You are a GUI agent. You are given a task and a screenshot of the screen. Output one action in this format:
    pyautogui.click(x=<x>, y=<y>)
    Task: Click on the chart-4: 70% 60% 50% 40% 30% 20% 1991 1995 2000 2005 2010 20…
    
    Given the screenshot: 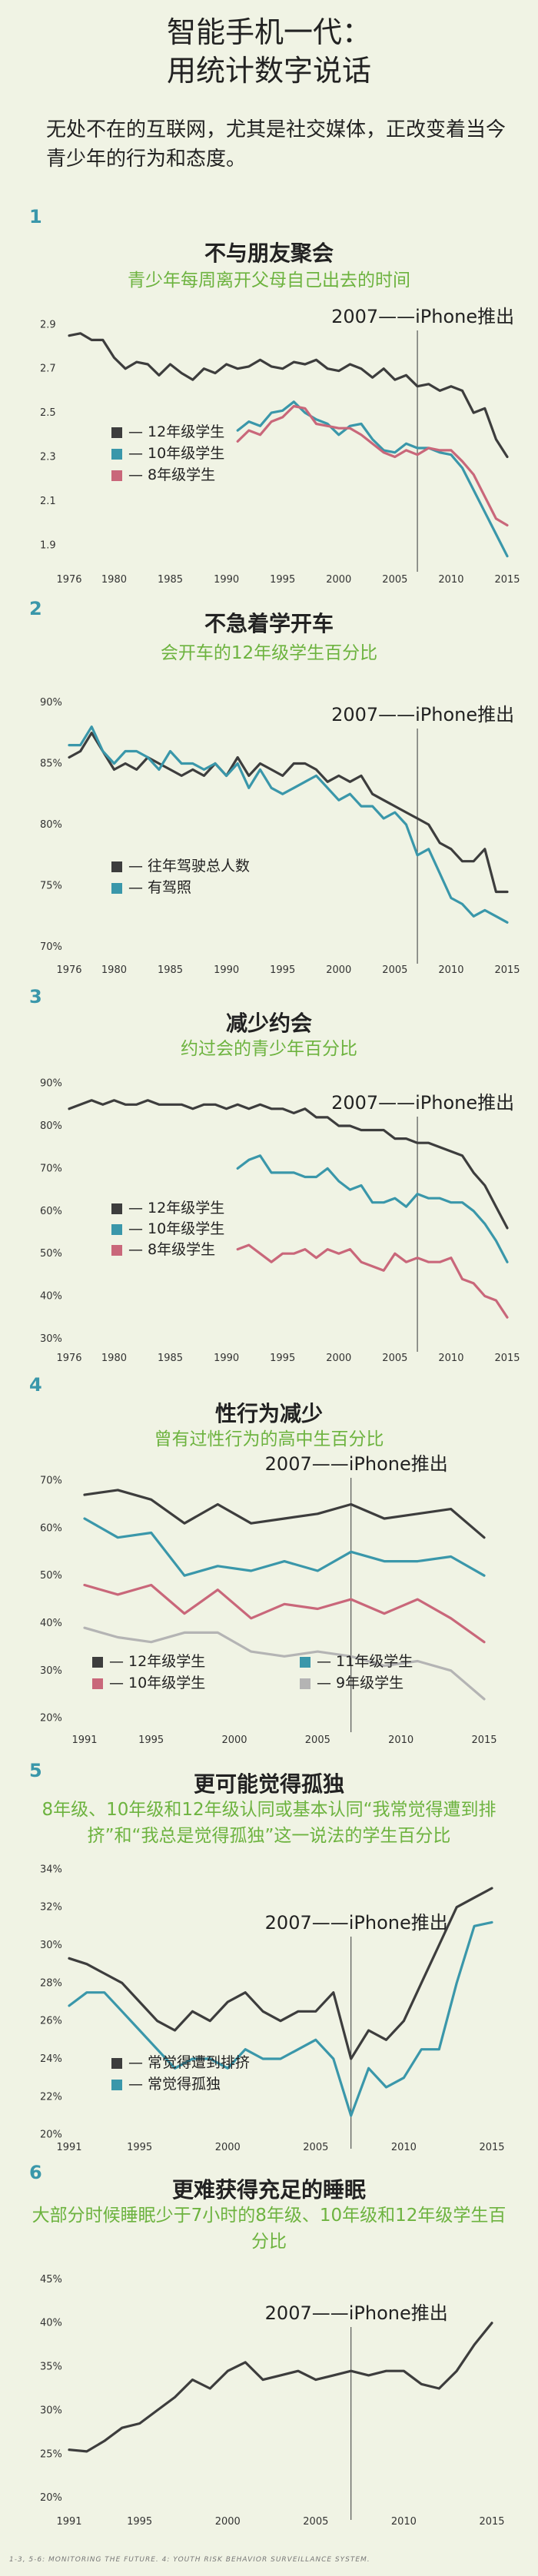 What is the action you would take?
    pyautogui.click(x=268, y=1600)
    